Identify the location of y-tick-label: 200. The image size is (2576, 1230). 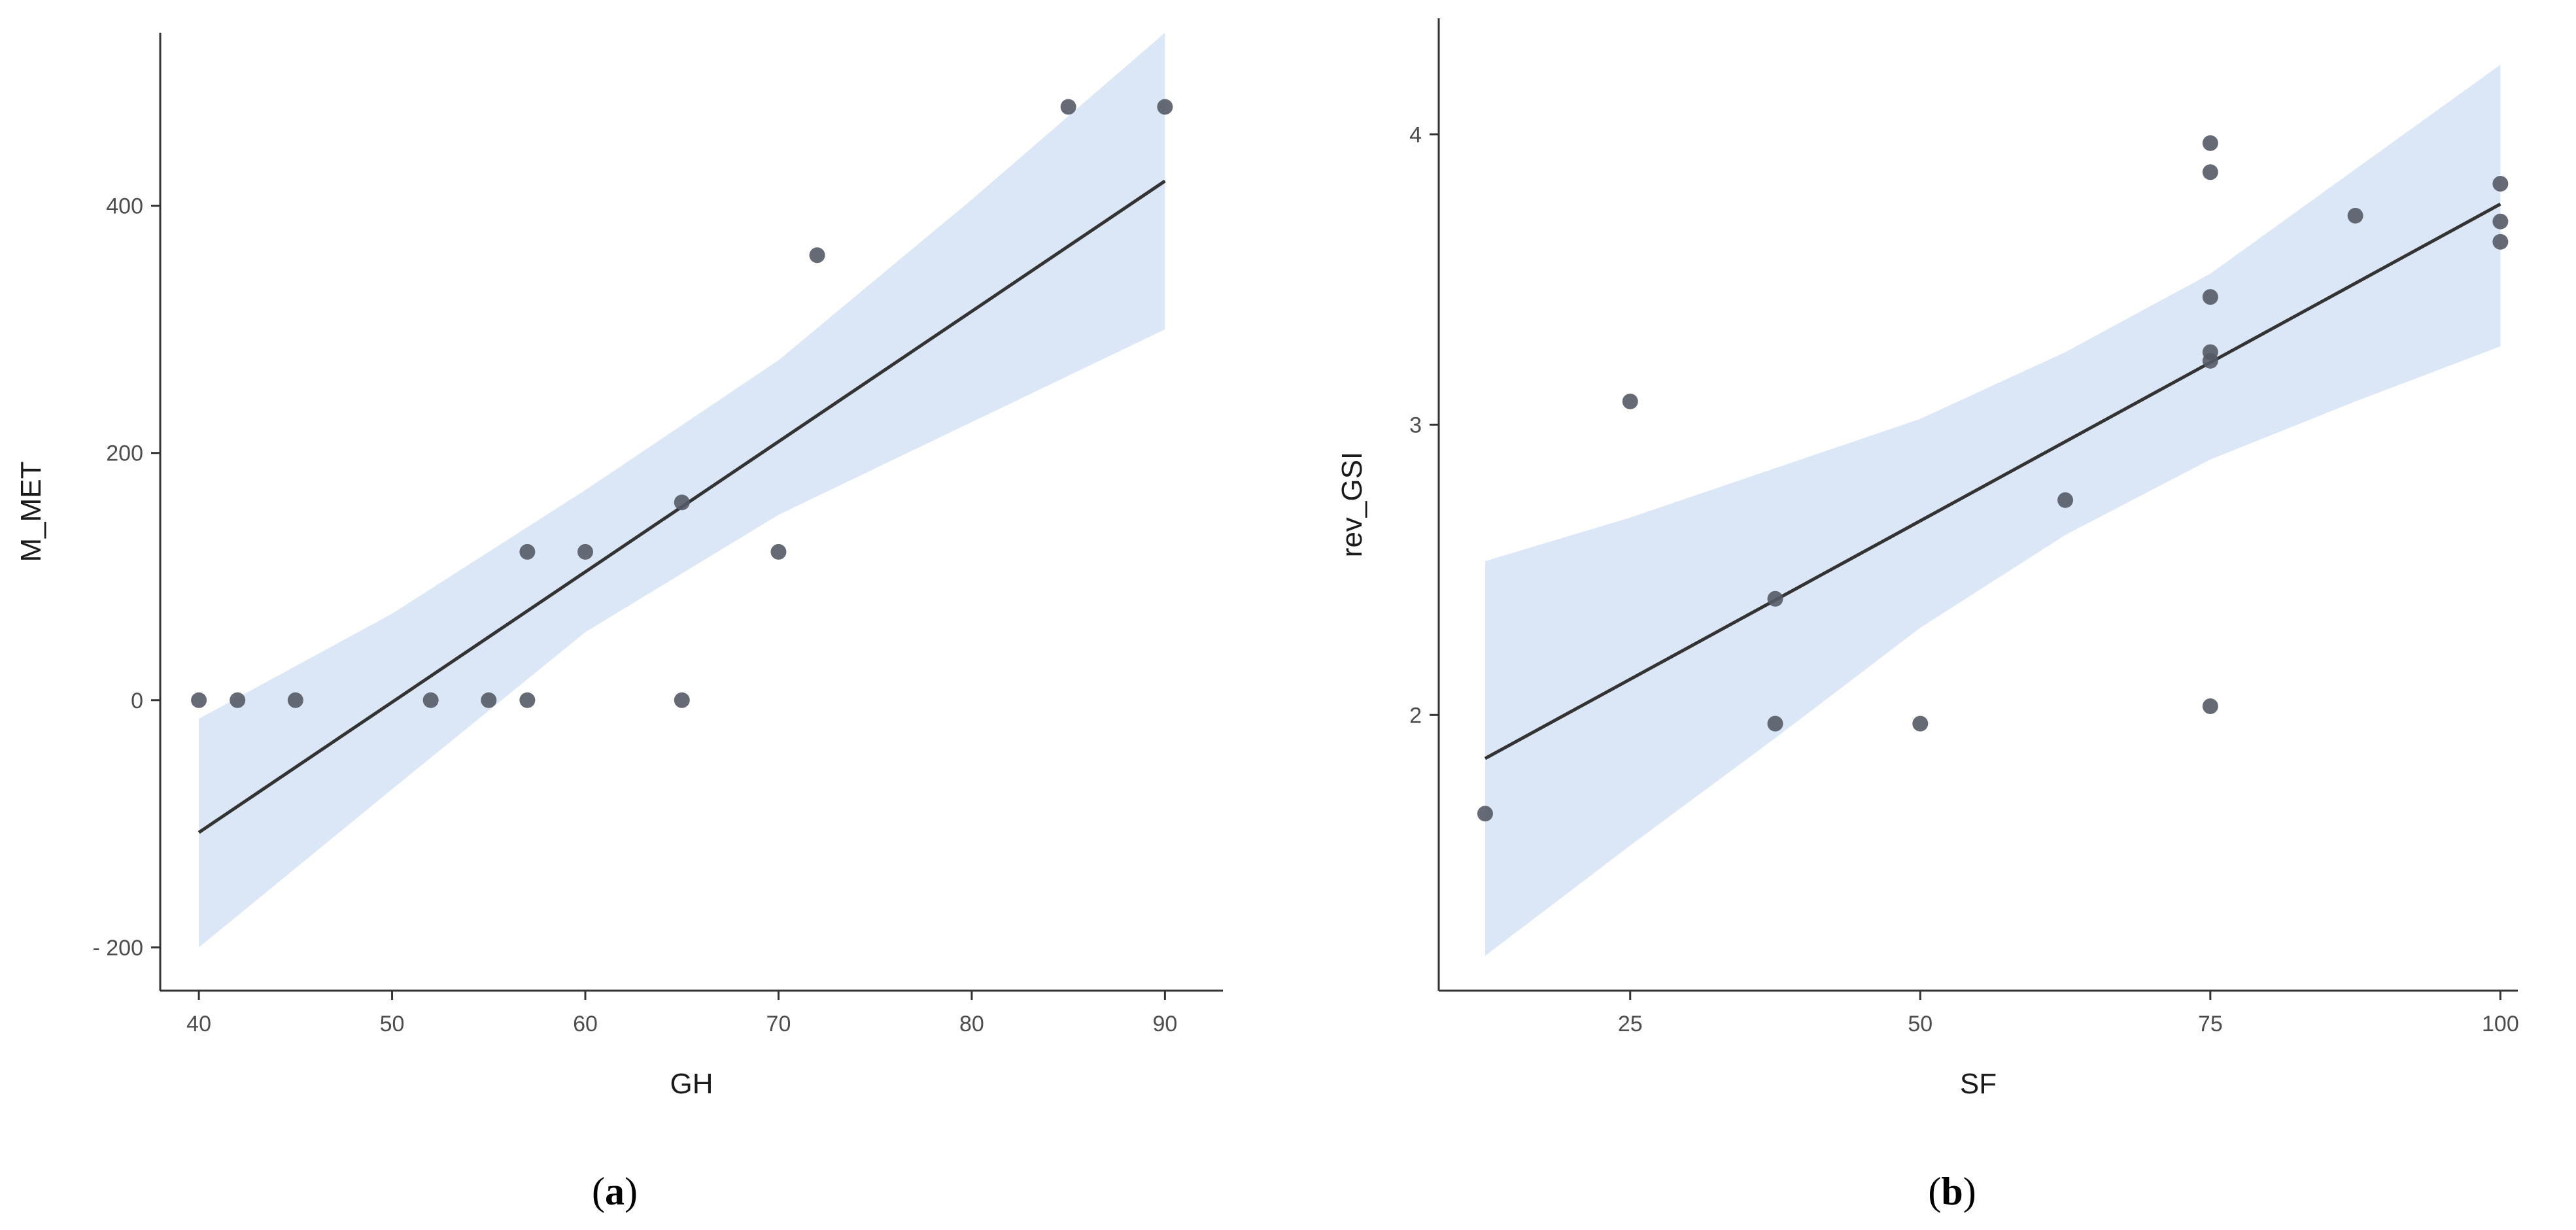
(125, 453).